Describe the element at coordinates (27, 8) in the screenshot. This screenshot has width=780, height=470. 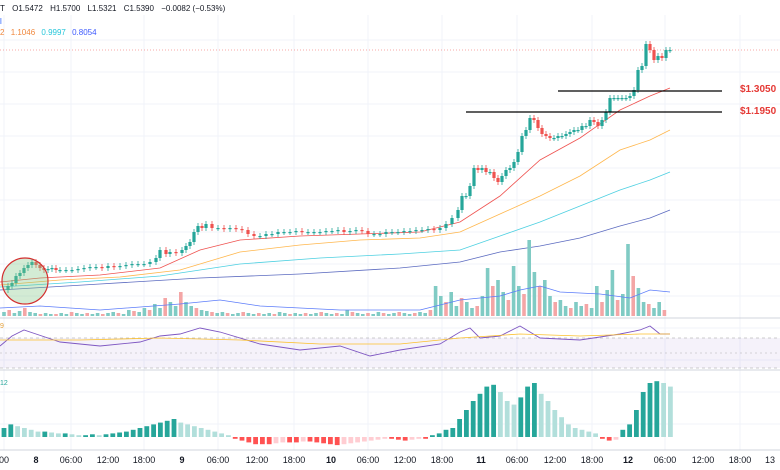
I see `open-value: O1.5472` at that location.